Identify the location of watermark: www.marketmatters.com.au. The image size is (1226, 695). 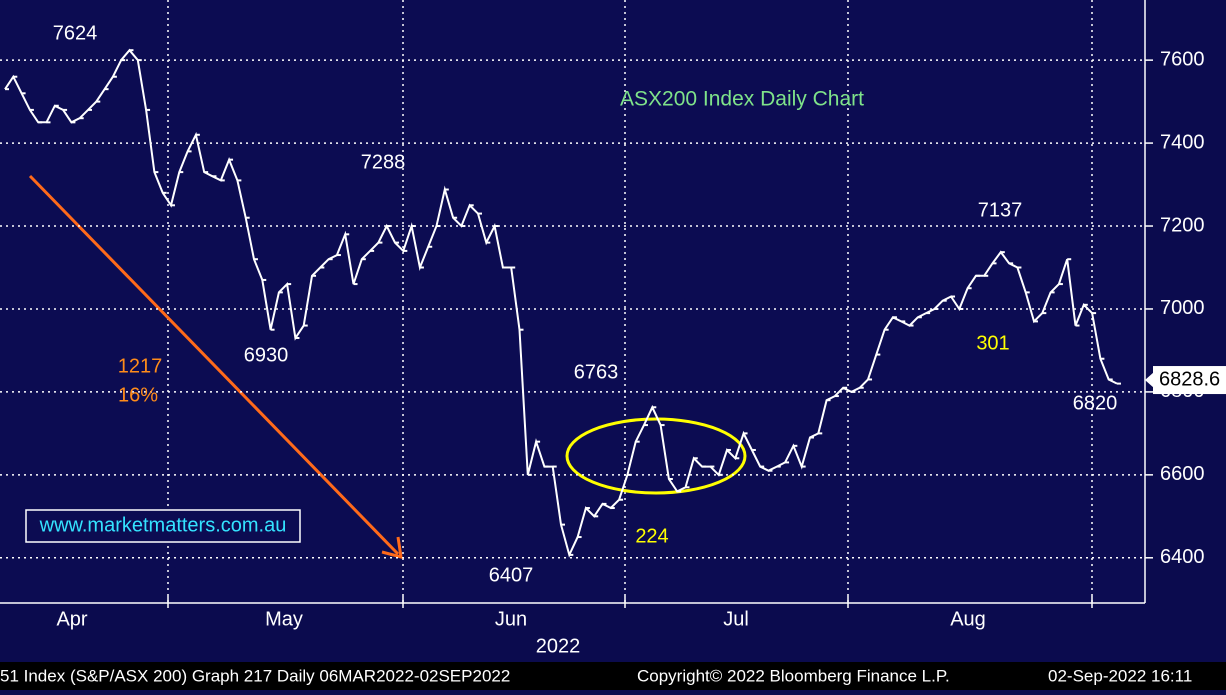
(163, 525).